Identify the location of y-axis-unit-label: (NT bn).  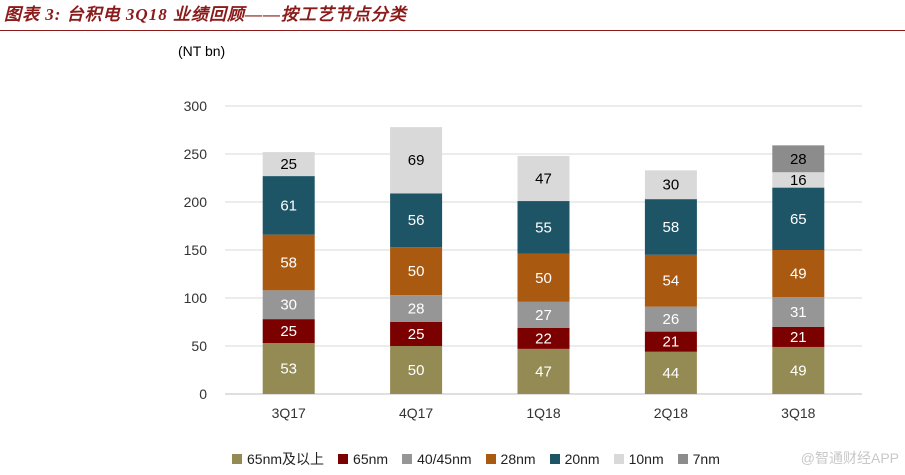
(202, 51).